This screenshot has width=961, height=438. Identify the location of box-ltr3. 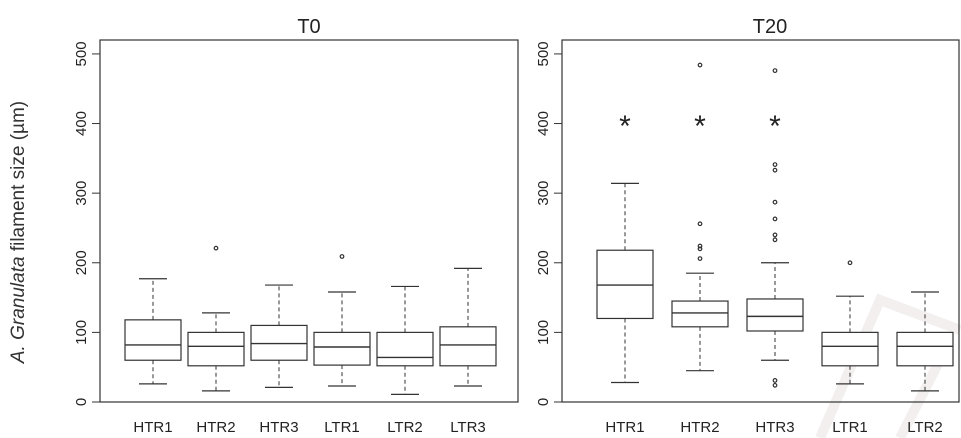
(468, 327).